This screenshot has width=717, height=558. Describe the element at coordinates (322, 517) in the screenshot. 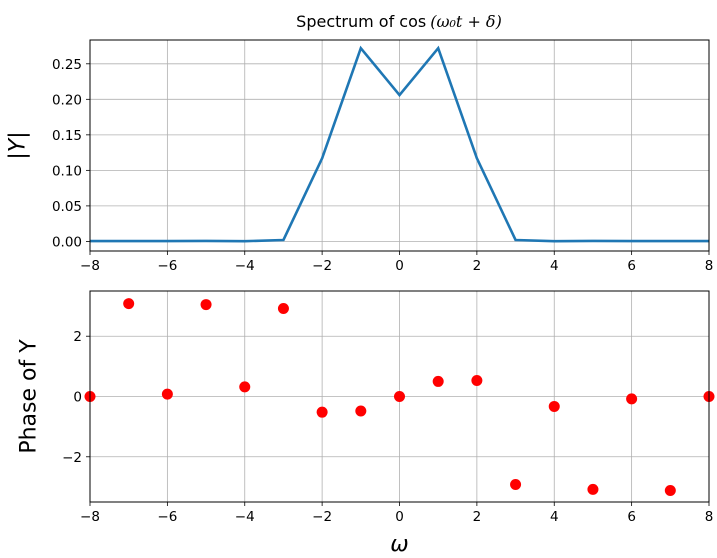

I see `phase-x-tick-label: −2` at that location.